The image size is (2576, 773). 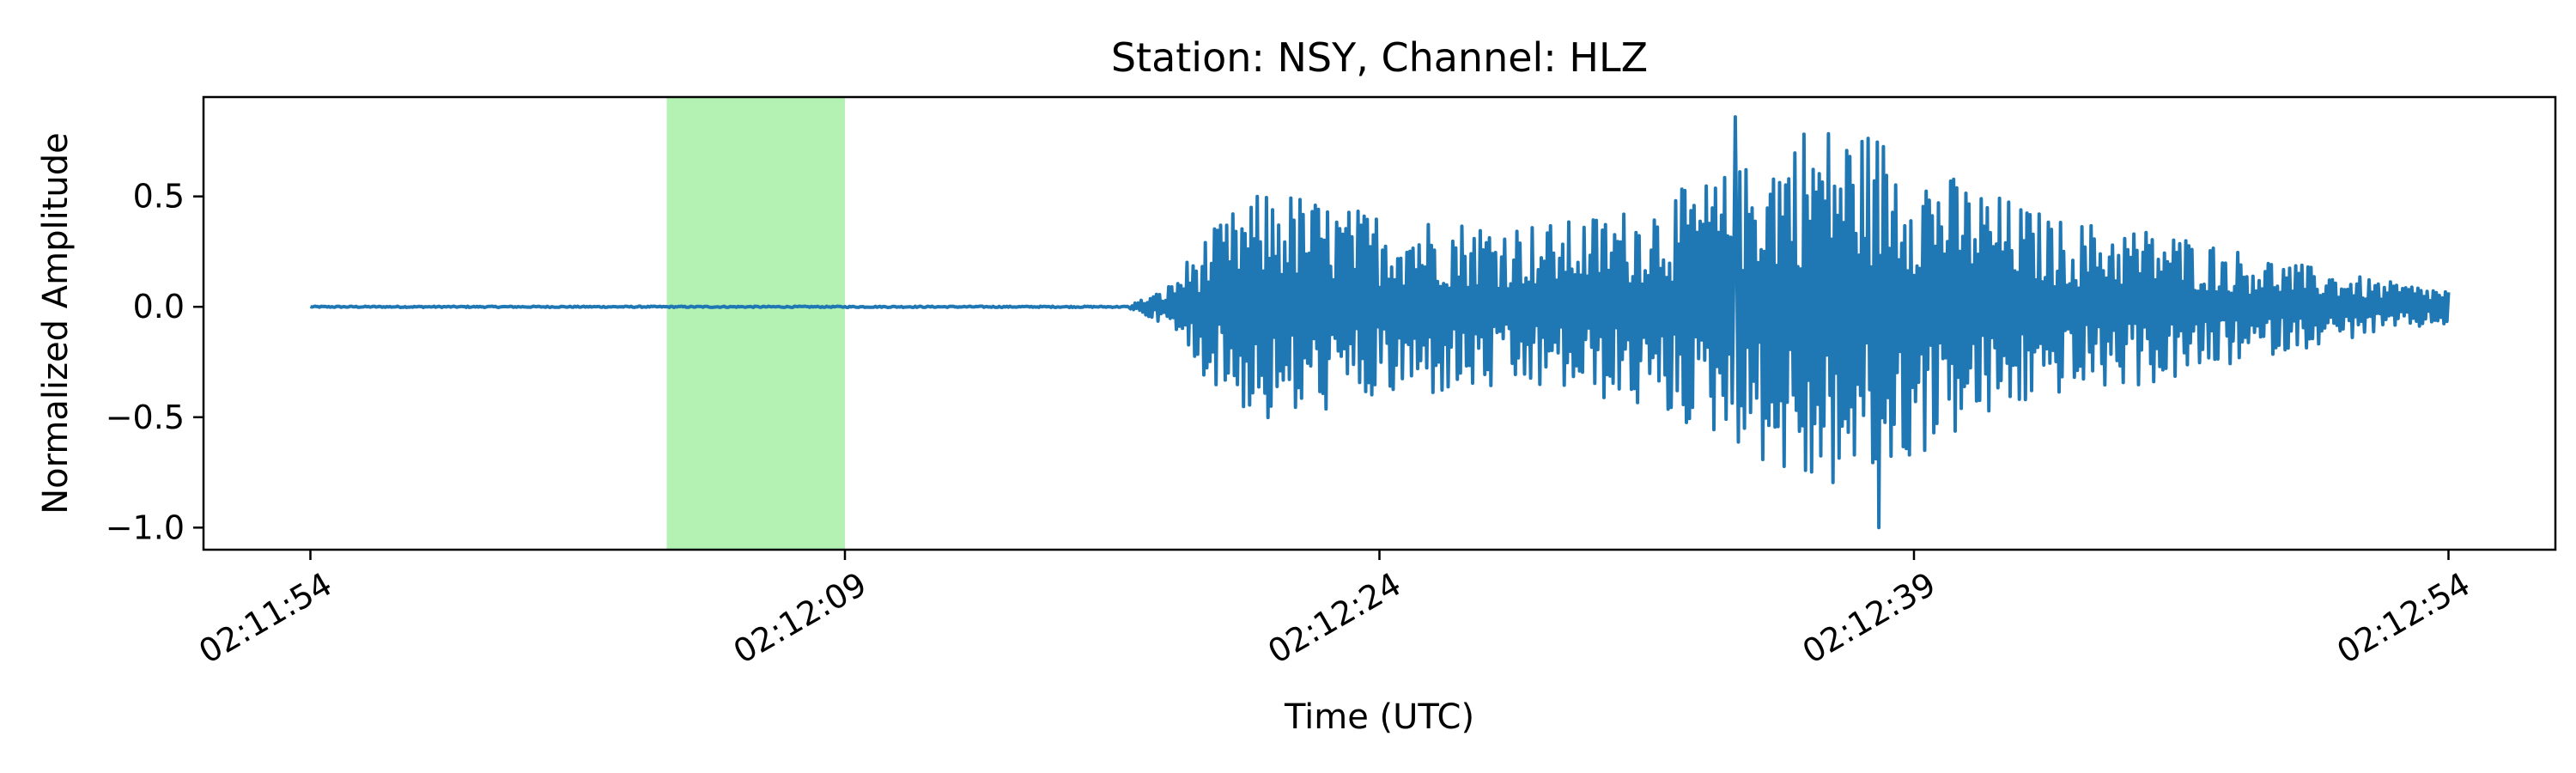 What do you see at coordinates (56, 323) in the screenshot?
I see `y-axis-label: Normalized Amplitude` at bounding box center [56, 323].